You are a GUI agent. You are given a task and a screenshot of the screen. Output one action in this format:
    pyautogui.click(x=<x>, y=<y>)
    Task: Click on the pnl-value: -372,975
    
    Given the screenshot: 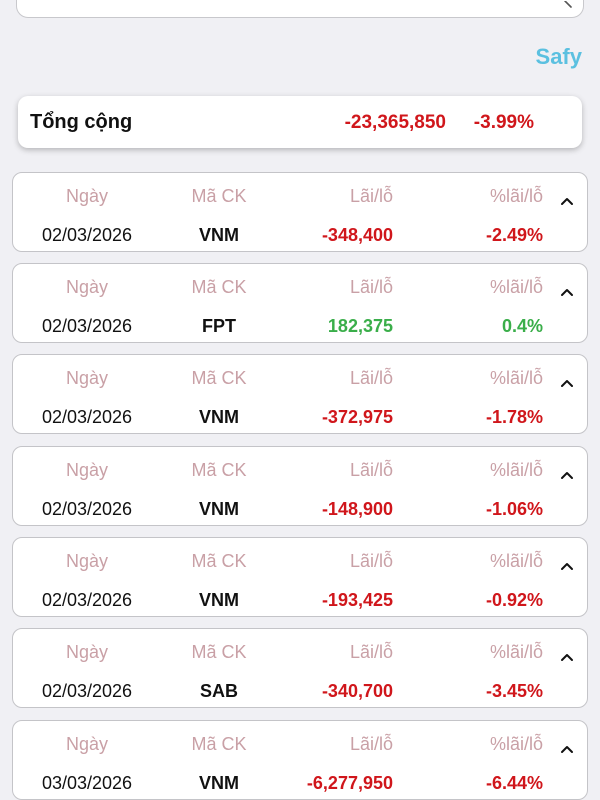 What is the action you would take?
    pyautogui.click(x=357, y=417)
    